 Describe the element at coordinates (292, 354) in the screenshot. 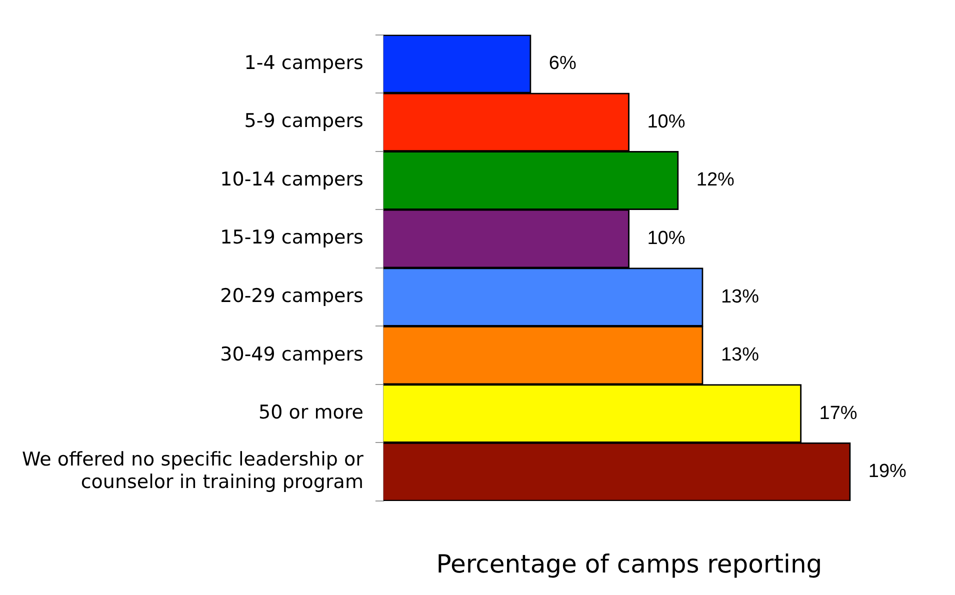

I see `y-tick-label: 30-49 campers` at that location.